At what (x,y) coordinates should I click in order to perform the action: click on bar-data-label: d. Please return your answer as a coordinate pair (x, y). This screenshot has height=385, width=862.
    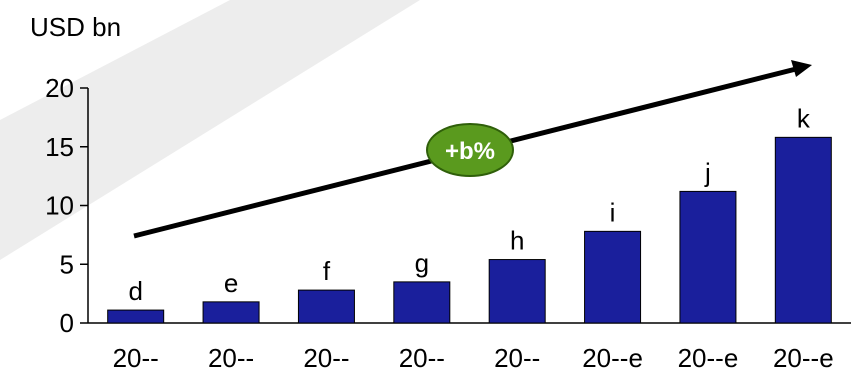
    Looking at the image, I should click on (135, 291).